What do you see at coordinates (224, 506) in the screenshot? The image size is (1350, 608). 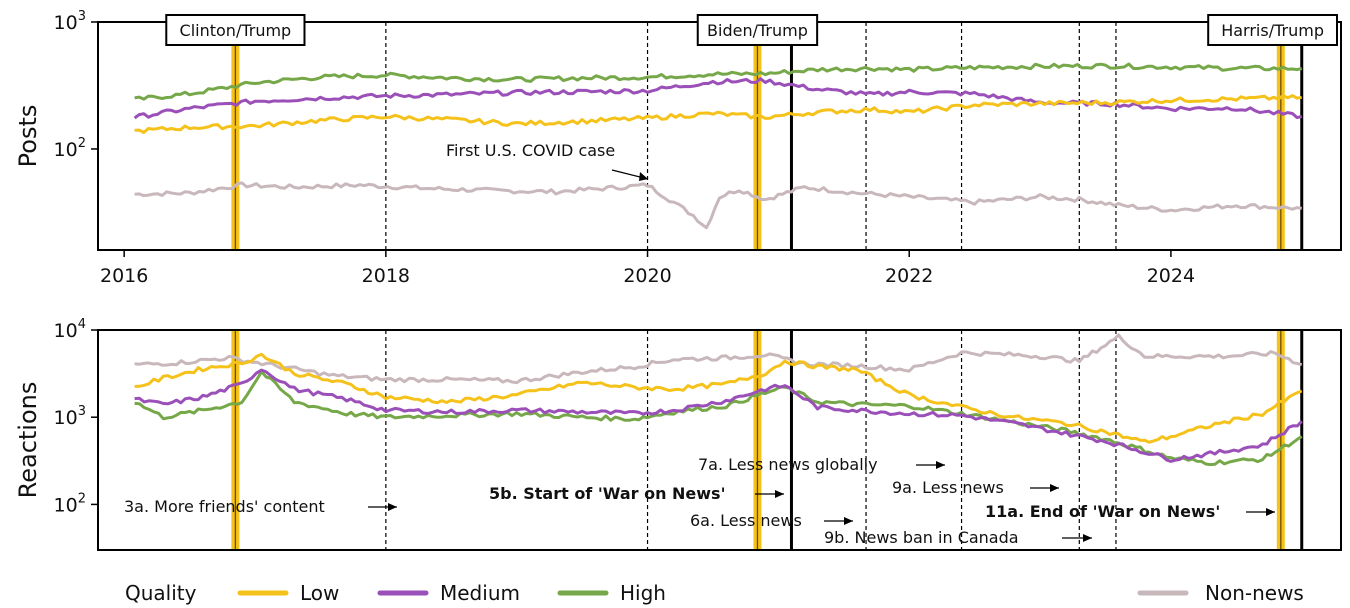 I see `event-annotation: 3a. More friends' content` at bounding box center [224, 506].